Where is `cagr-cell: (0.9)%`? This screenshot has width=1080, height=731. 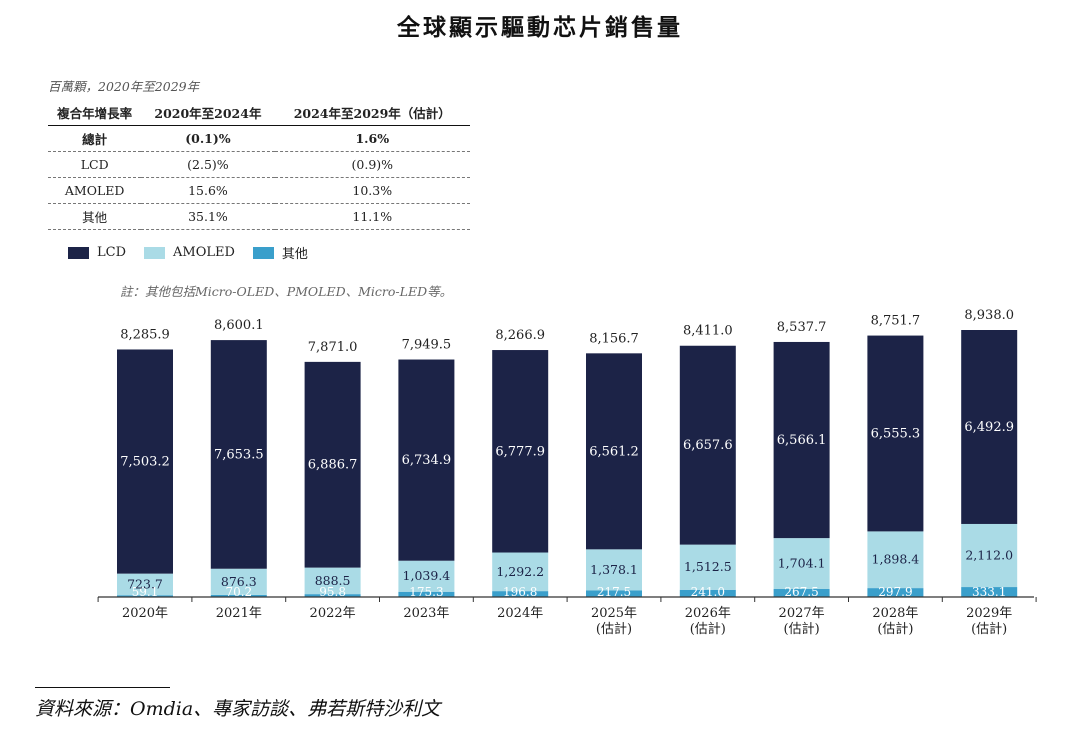
cagr-cell: (0.9)% is located at coordinates (372, 164).